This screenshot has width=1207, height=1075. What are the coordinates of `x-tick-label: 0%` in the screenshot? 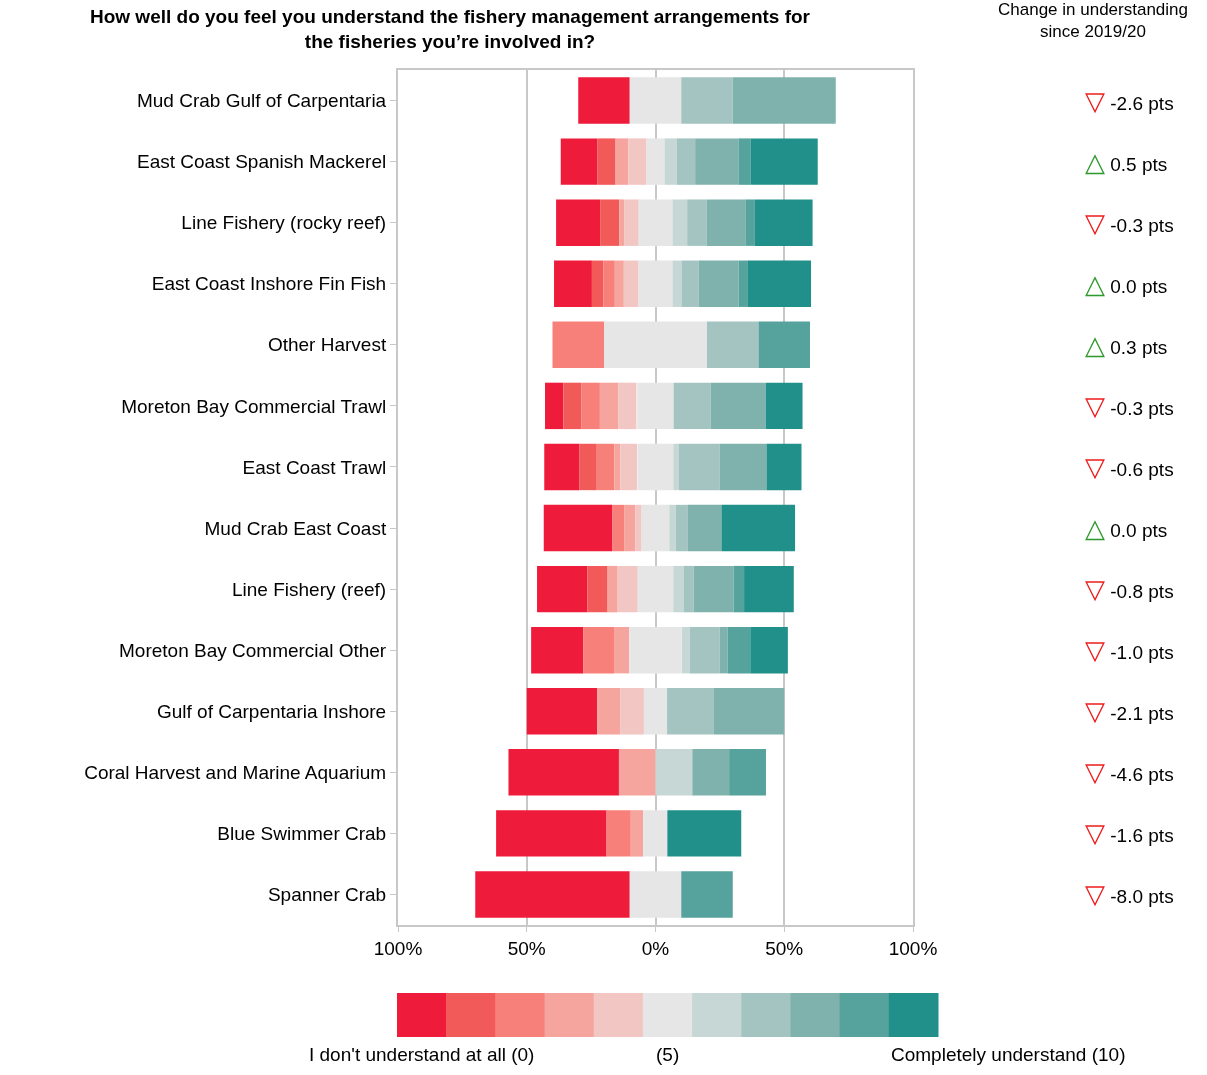 It's located at (655, 948).